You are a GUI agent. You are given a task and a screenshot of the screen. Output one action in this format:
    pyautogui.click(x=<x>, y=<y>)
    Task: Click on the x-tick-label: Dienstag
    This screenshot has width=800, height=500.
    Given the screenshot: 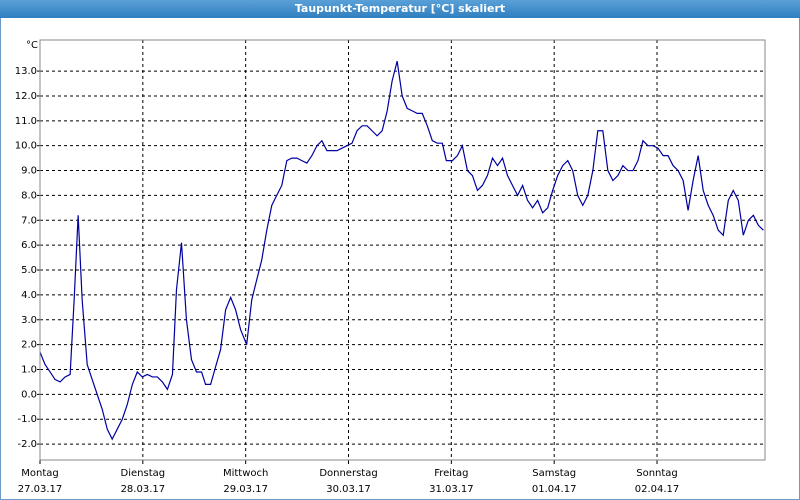 What is the action you would take?
    pyautogui.click(x=143, y=473)
    